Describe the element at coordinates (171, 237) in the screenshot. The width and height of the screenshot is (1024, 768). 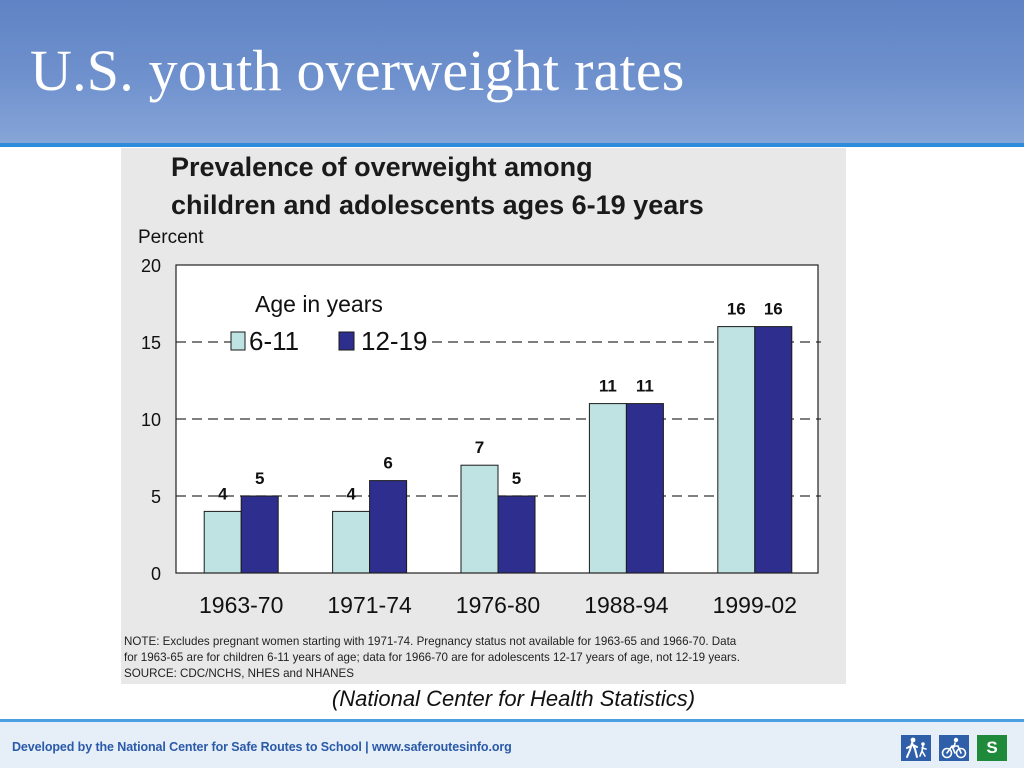
I see `y-axis-label: Percent` at that location.